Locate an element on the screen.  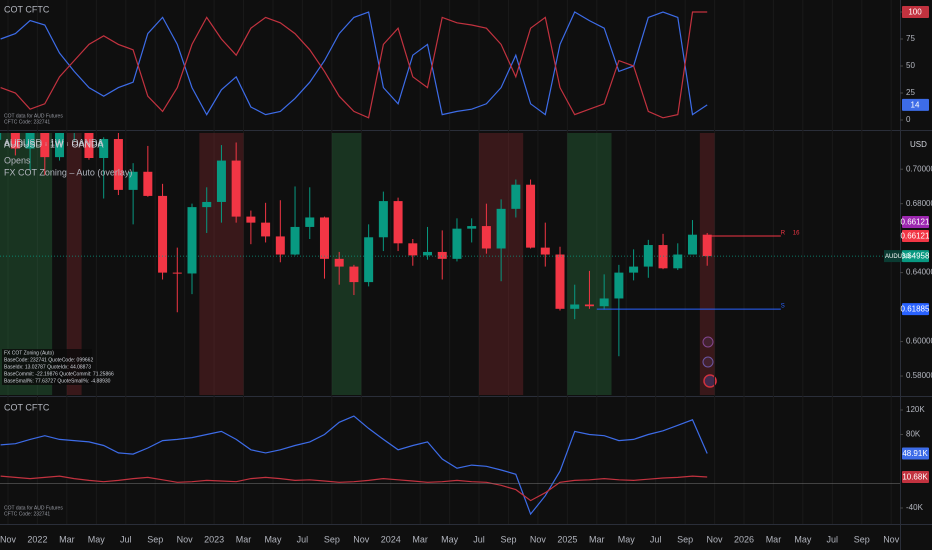
price-tag: 0.66121 is located at coordinates (915, 236).